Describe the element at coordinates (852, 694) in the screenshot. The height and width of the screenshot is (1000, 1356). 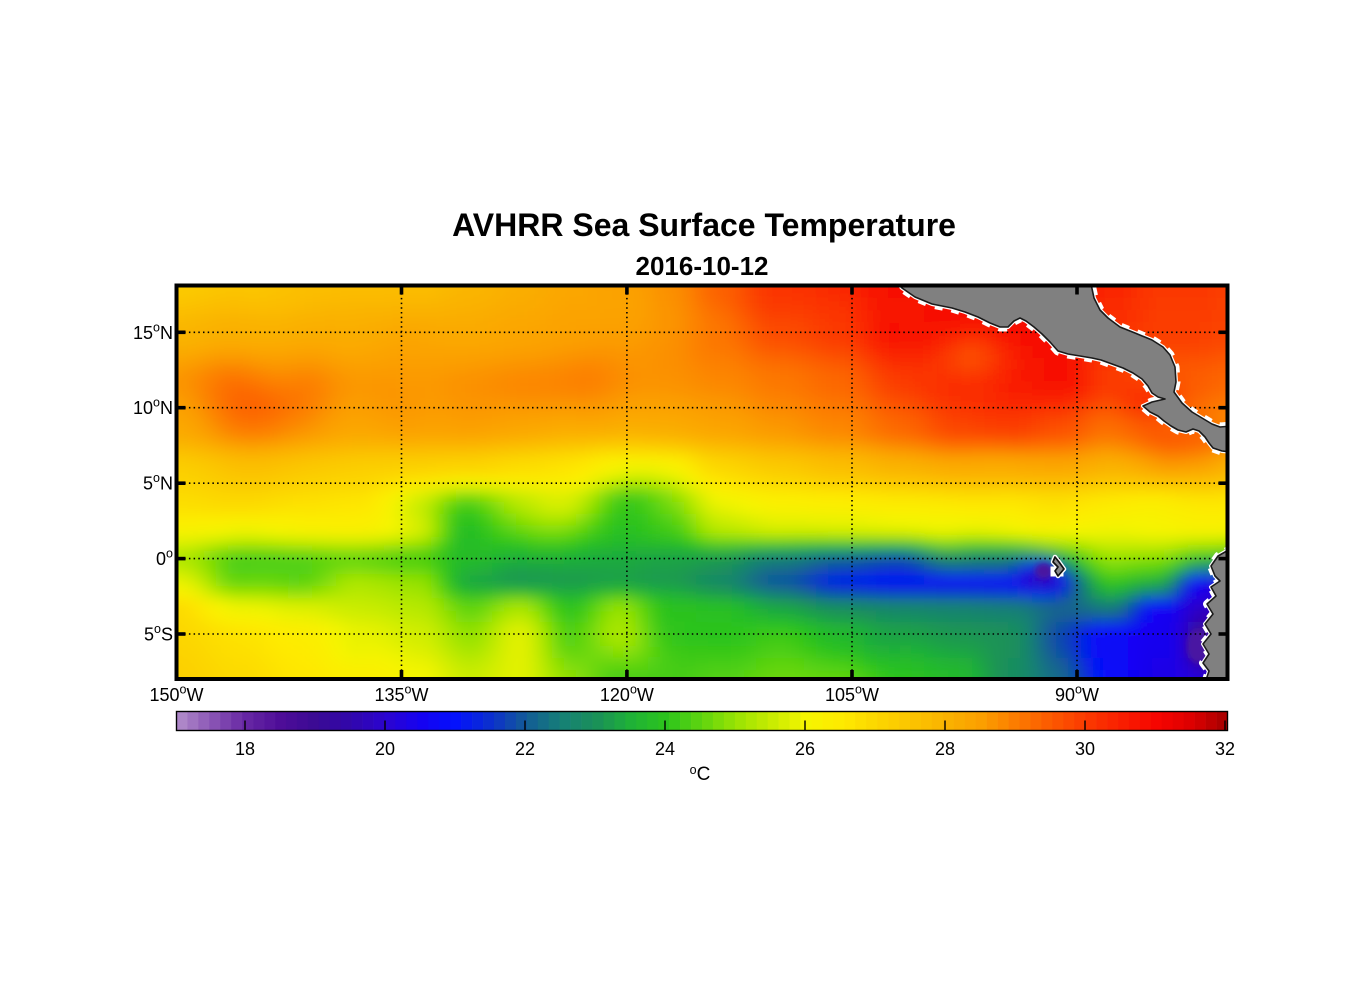
I see `svg-text: 105oW` at that location.